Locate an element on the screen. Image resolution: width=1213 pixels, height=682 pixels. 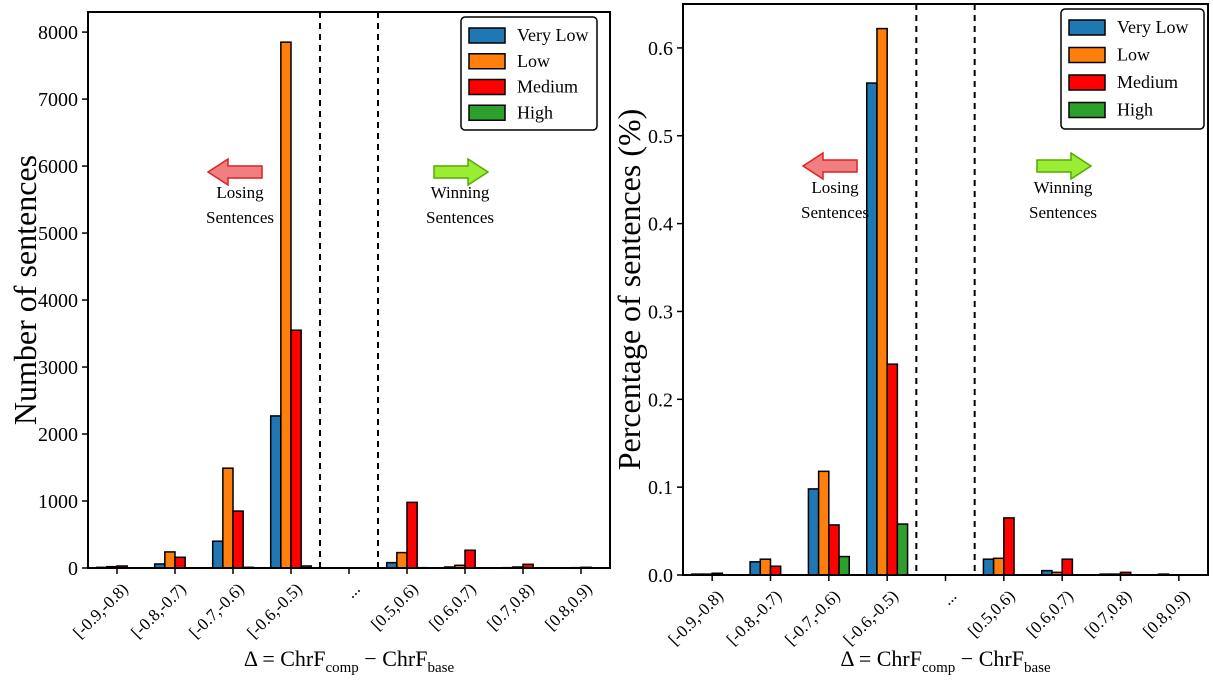
y-tick-label: 5000 is located at coordinates (58, 234).